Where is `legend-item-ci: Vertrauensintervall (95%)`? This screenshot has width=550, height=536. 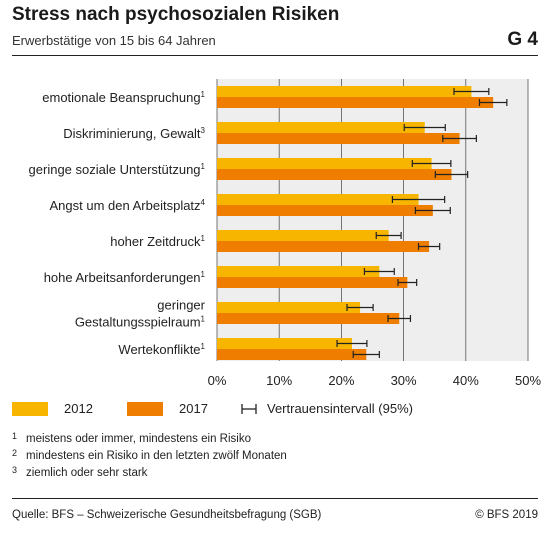 legend-item-ci: Vertrauensintervall (95%) is located at coordinates (326, 408).